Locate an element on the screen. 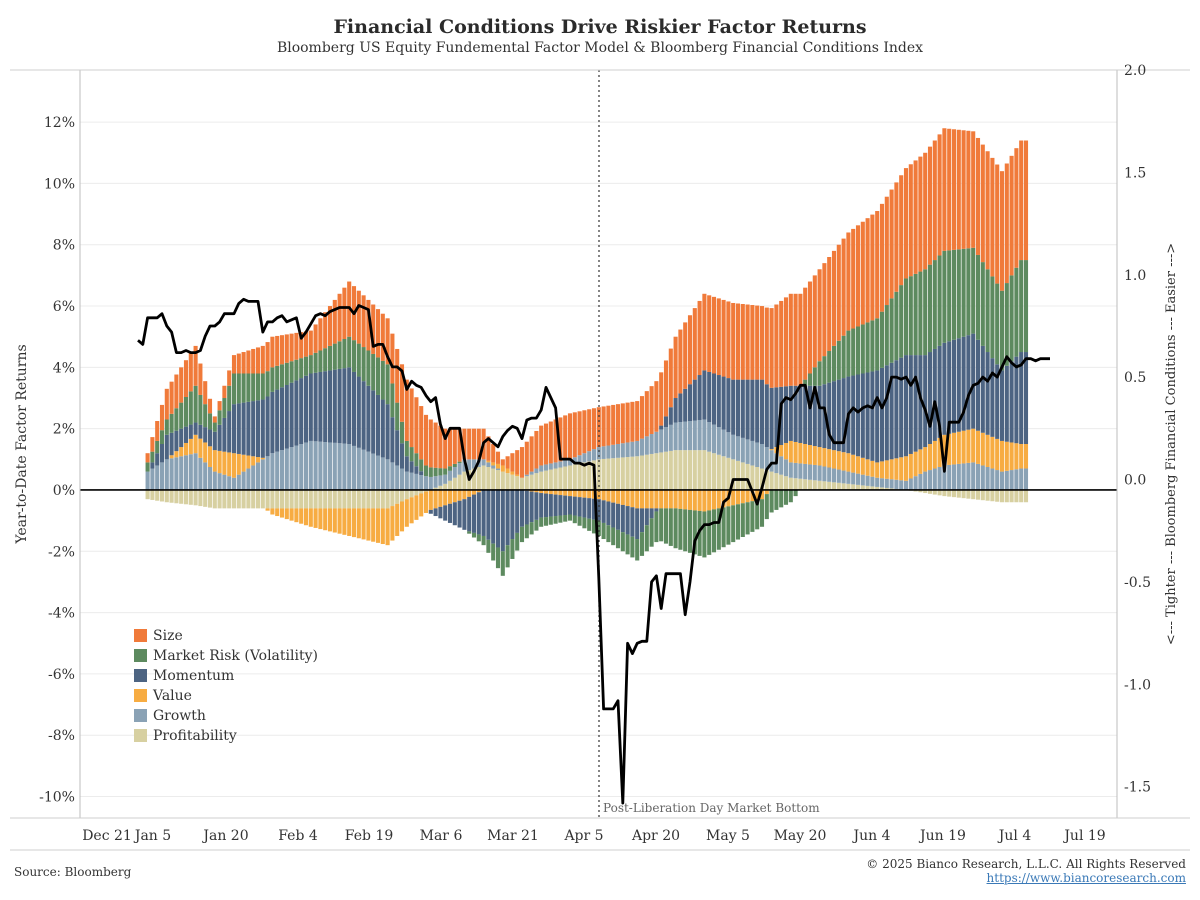 This screenshot has height=900, width=1200. legend-swatch-growth is located at coordinates (140, 715).